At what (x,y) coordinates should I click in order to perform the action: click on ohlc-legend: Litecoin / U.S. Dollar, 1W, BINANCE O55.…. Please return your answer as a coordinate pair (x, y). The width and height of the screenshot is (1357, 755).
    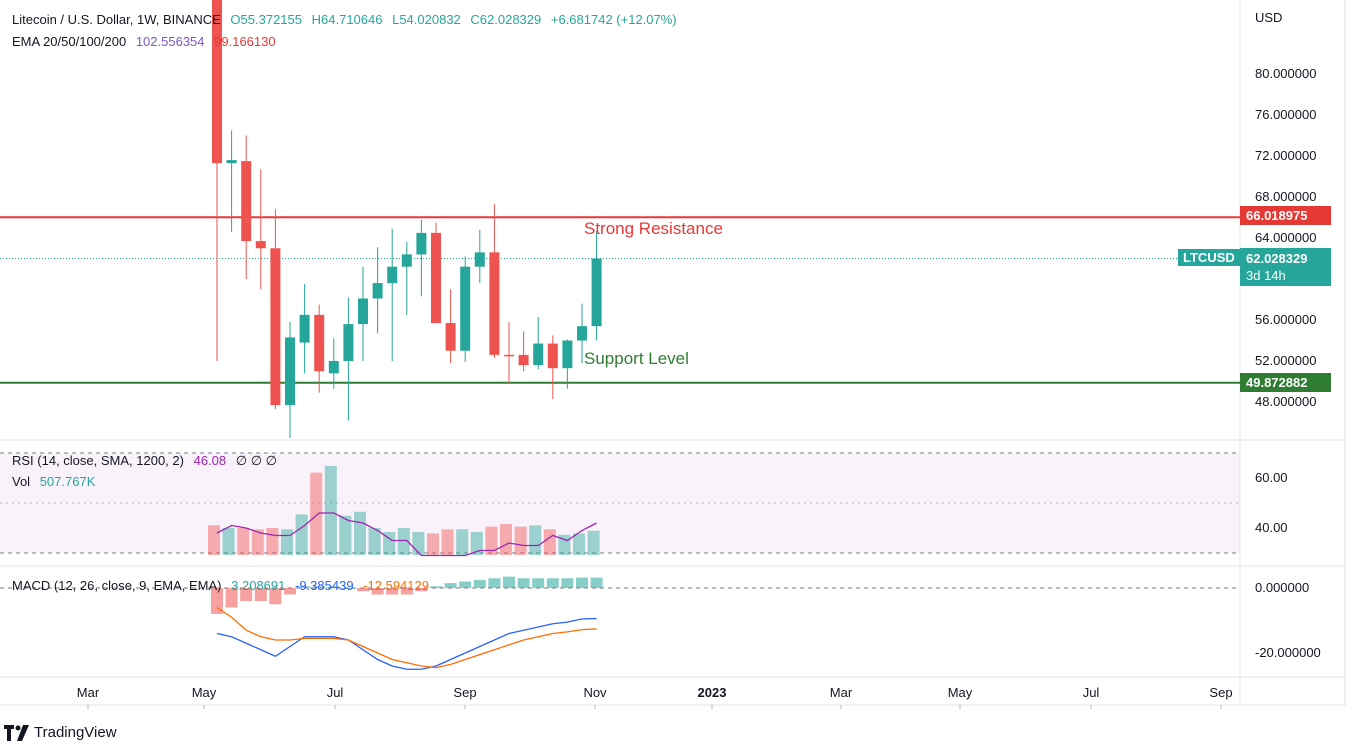
    Looking at the image, I should click on (347, 19).